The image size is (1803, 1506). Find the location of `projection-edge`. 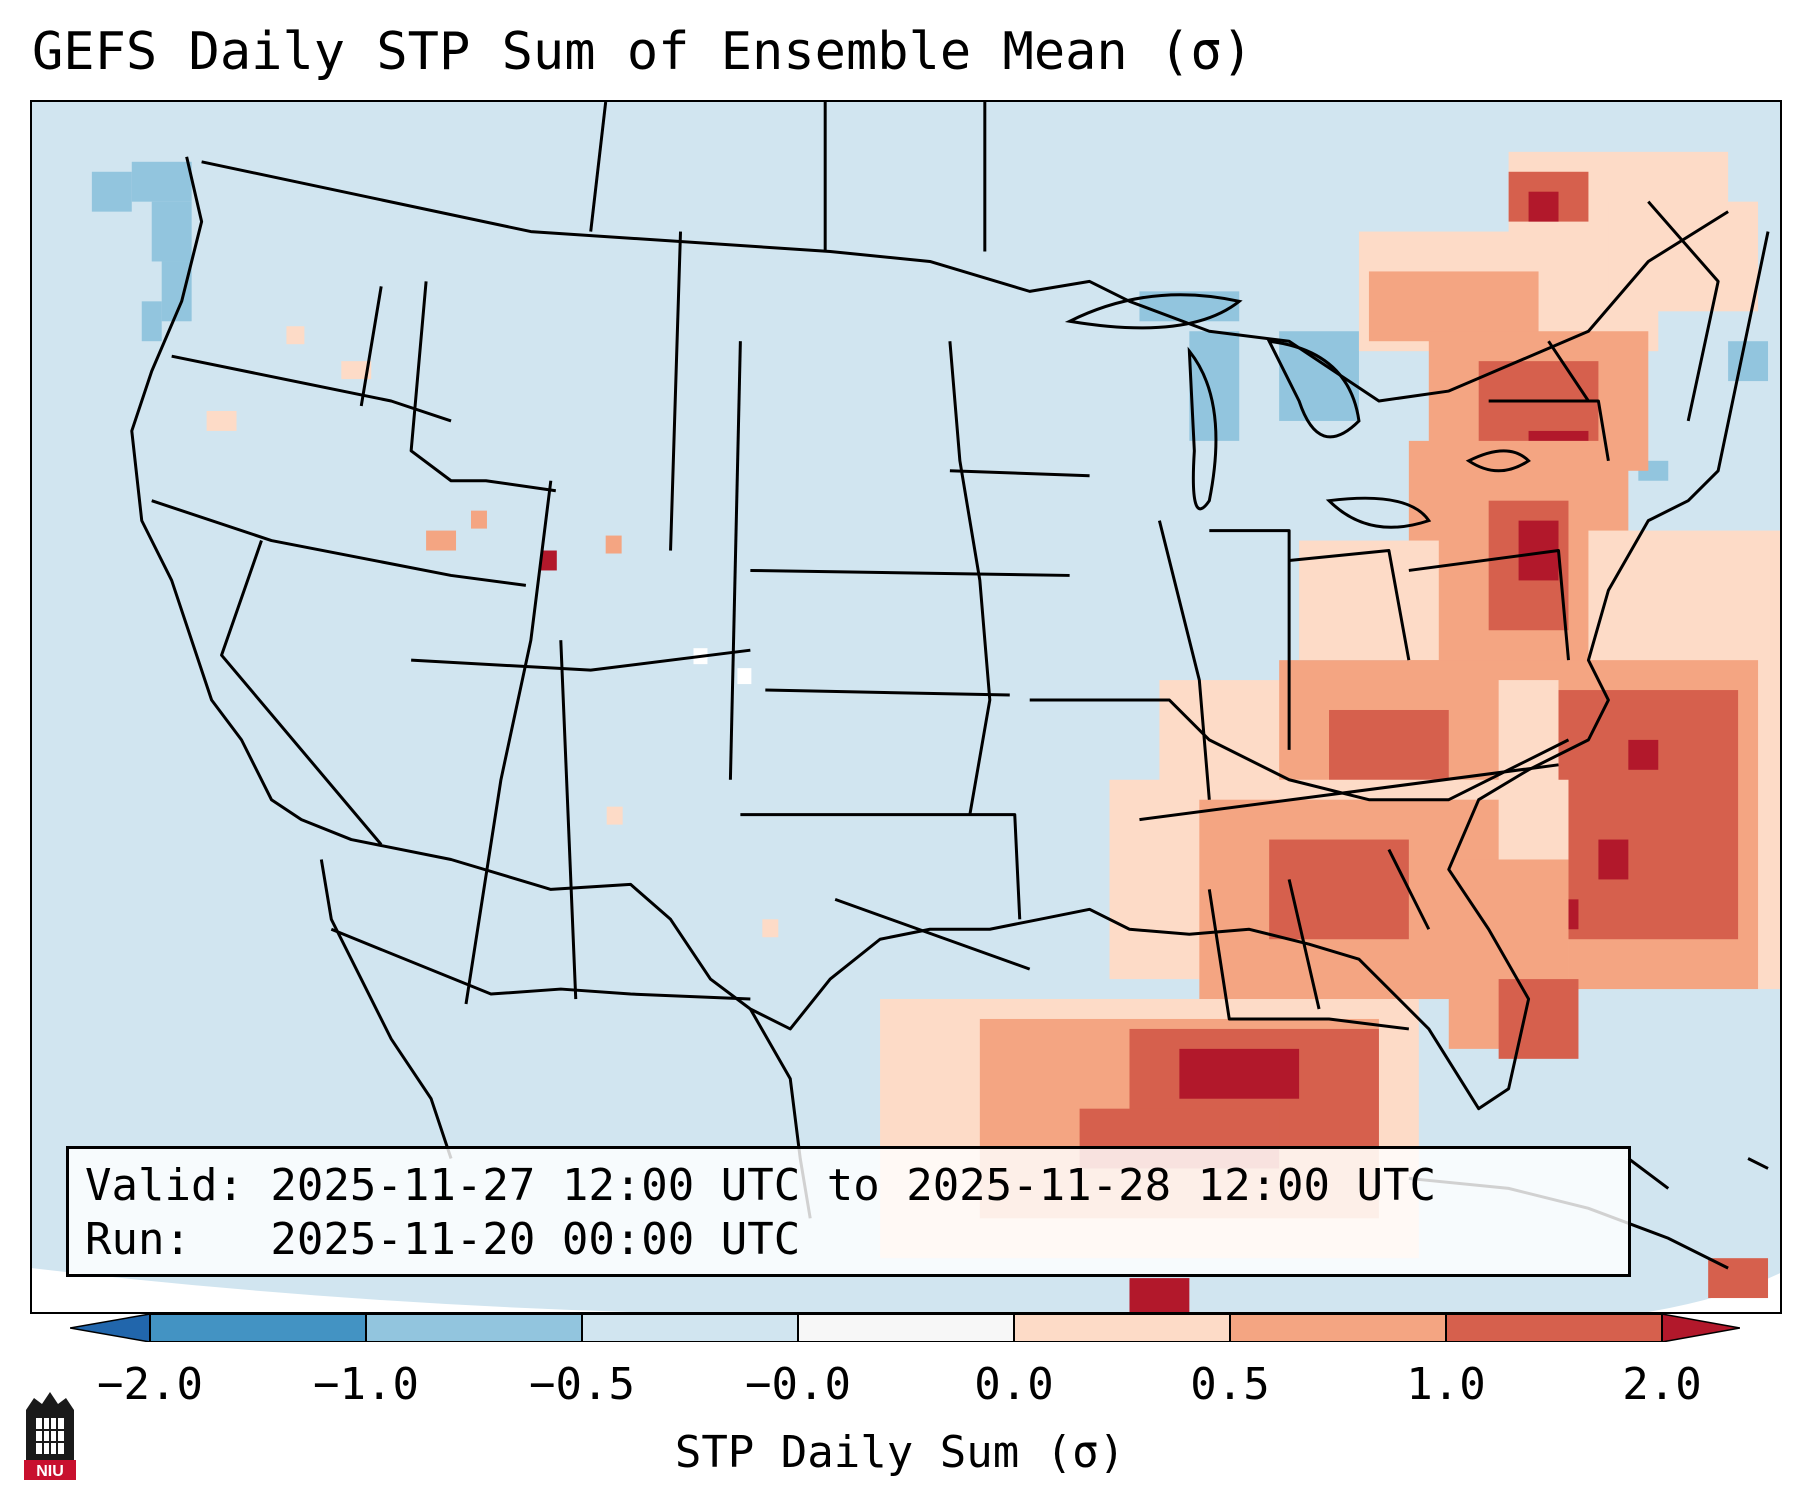

projection-edge is located at coordinates (331, 1290).